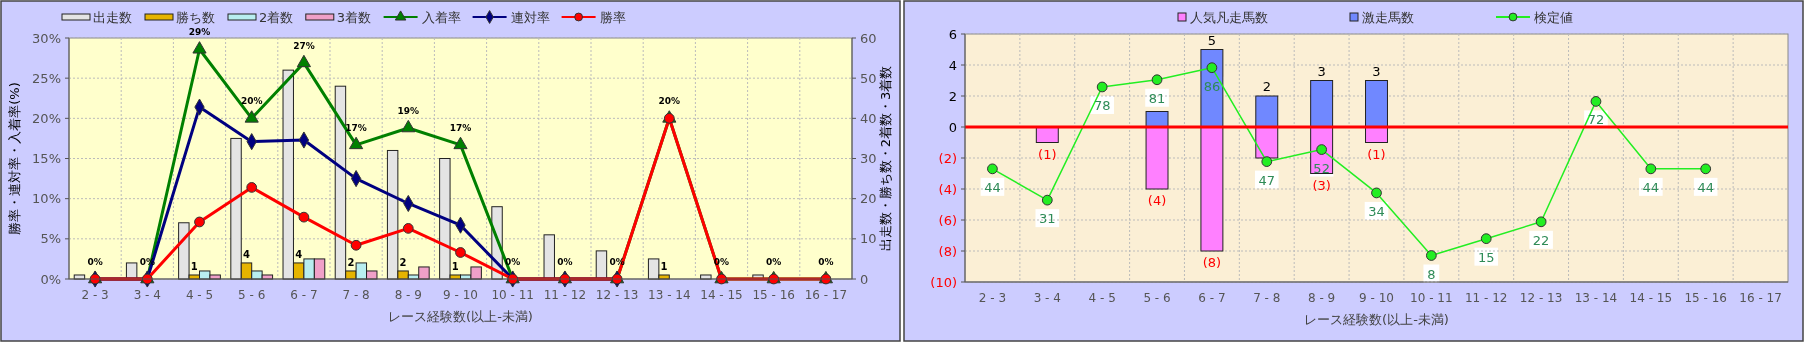 The height and width of the screenshot is (342, 1804). Describe the element at coordinates (992, 298) in the screenshot. I see `x-tick-label: 2 - 3` at that location.